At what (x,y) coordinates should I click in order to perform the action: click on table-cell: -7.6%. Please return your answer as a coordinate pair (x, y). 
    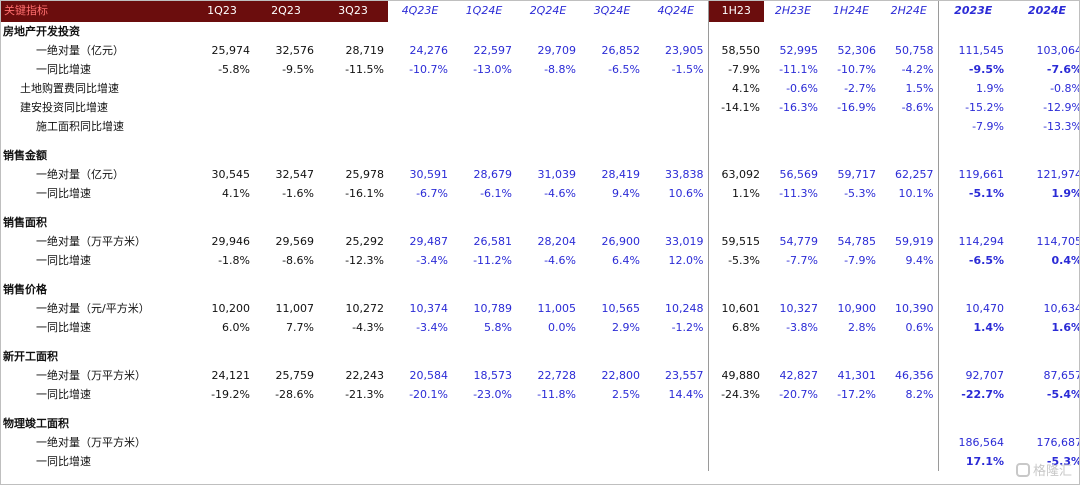
    Looking at the image, I should click on (1063, 69).